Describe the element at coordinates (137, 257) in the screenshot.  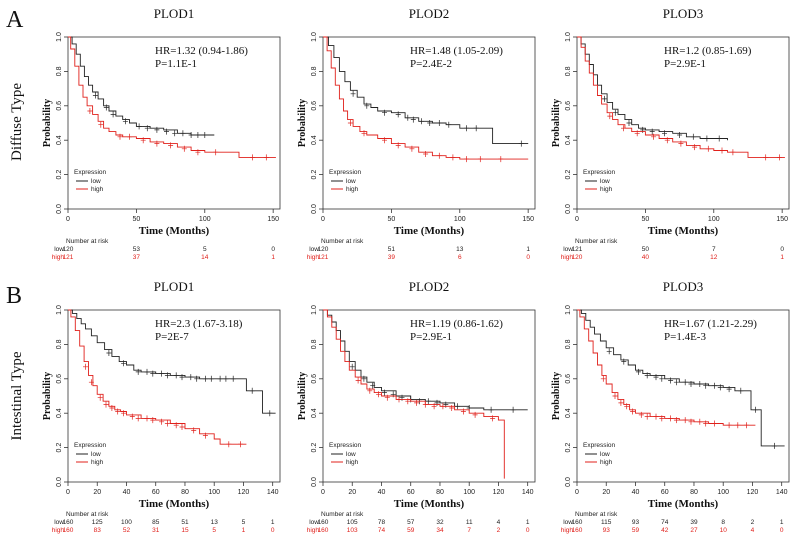
I see `risk-count-high: 37` at that location.